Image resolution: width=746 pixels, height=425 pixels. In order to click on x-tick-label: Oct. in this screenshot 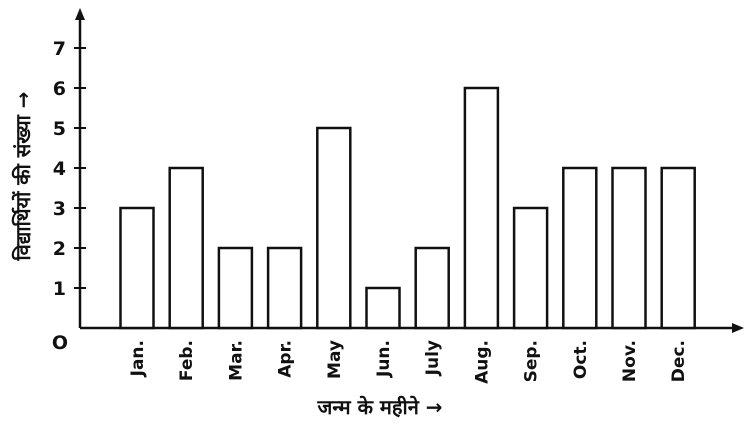, I will do `click(581, 359)`.